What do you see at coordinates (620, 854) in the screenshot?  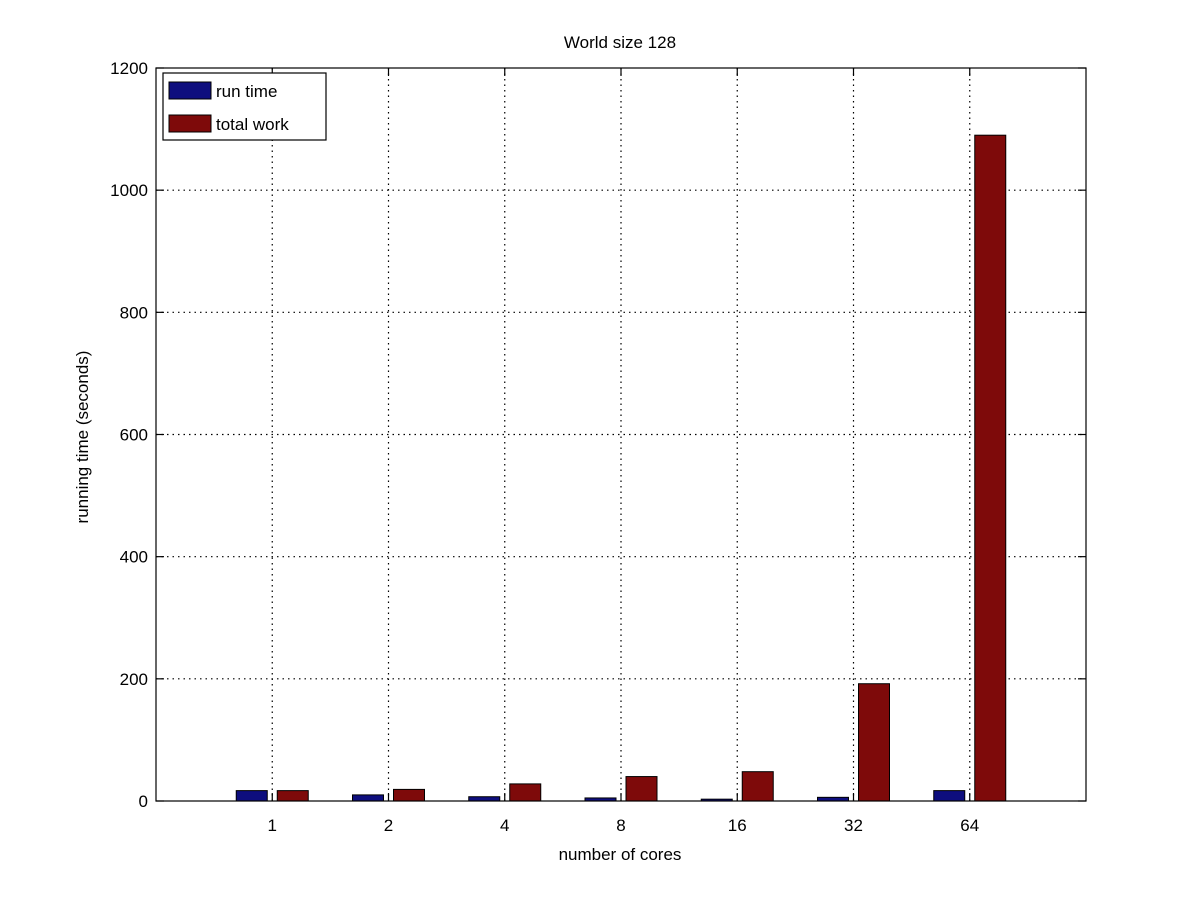 I see `x-axis-label: number of cores` at bounding box center [620, 854].